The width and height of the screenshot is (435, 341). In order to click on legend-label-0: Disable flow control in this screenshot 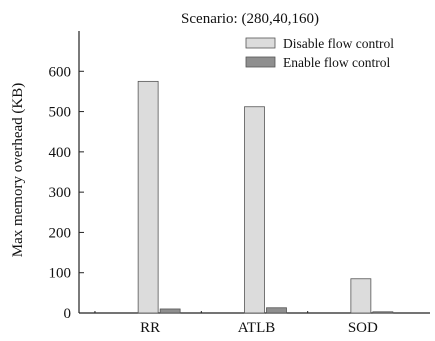, I will do `click(338, 43)`.